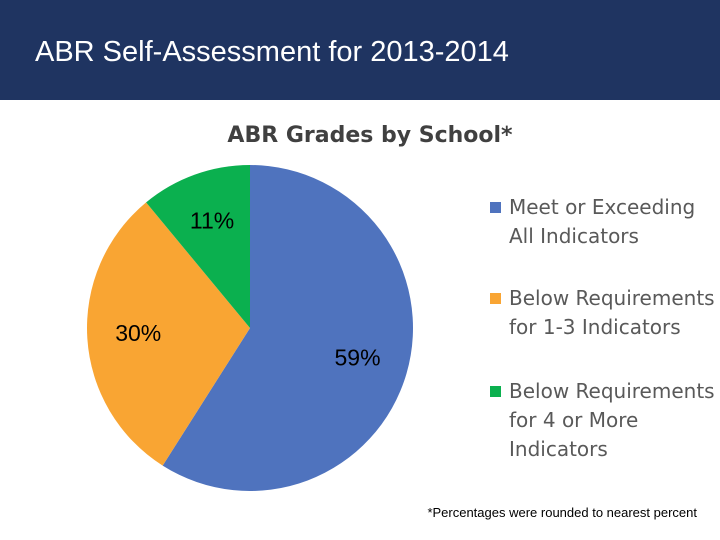 The width and height of the screenshot is (720, 540). Describe the element at coordinates (612, 312) in the screenshot. I see `legend-label: Below Requirements for 1-3 Indicators` at that location.